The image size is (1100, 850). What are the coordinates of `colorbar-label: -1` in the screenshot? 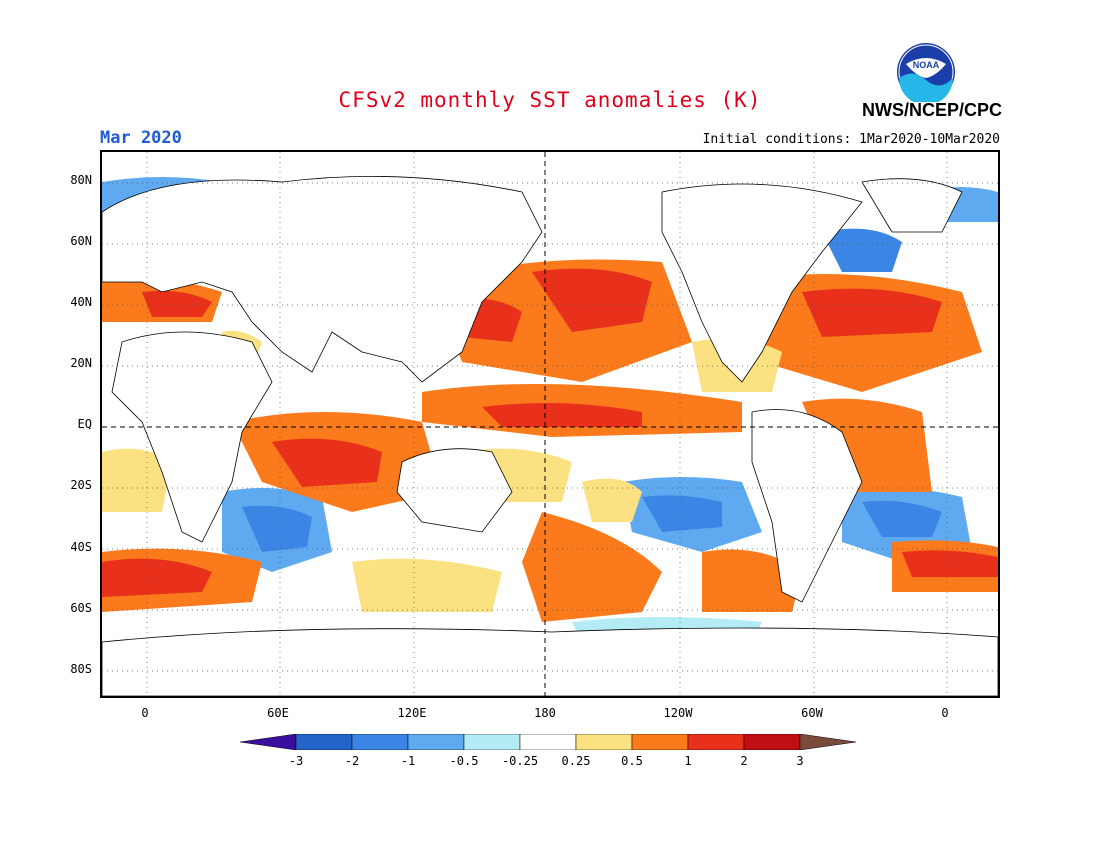 It's located at (408, 761).